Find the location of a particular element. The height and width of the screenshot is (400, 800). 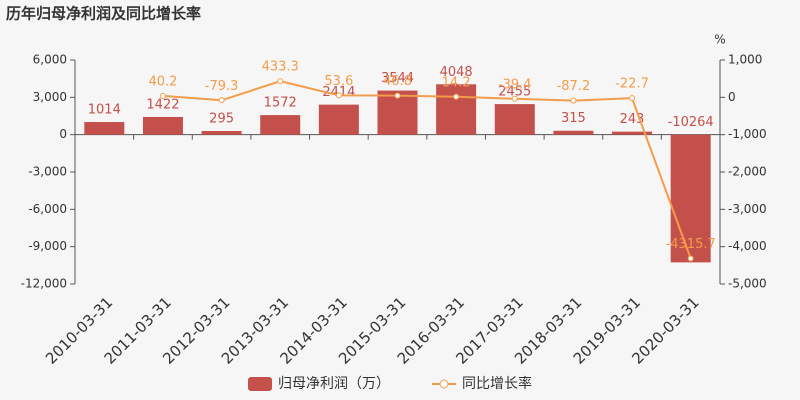

legend-swatch is located at coordinates (260, 384).